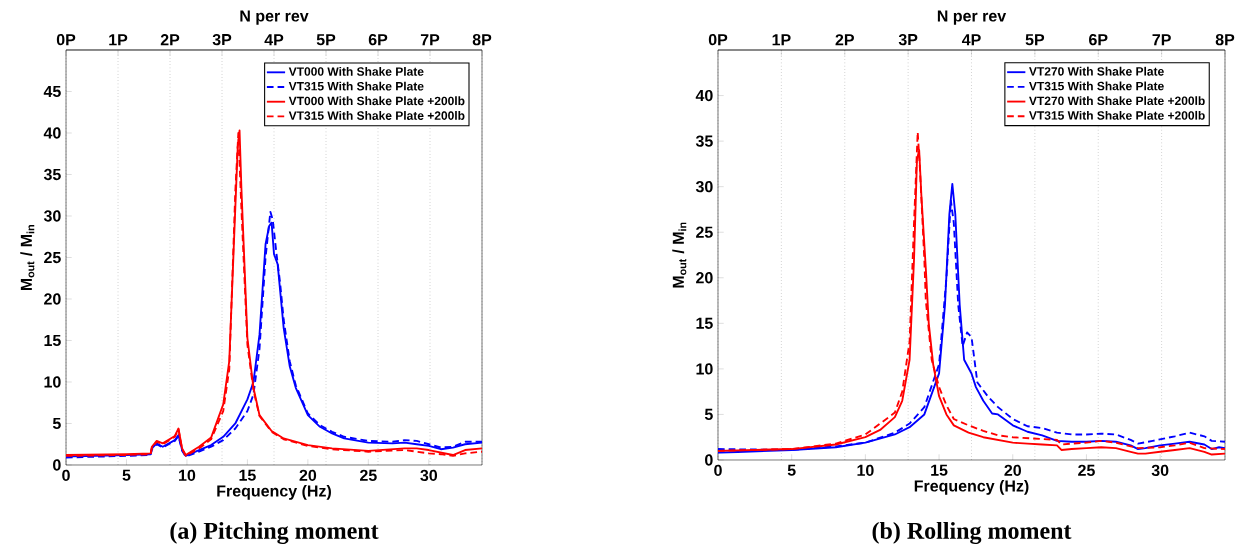 Image resolution: width=1240 pixels, height=550 pixels. Describe the element at coordinates (356, 71) in the screenshot. I see `legend-label: VT000 With Shake Plate` at that location.